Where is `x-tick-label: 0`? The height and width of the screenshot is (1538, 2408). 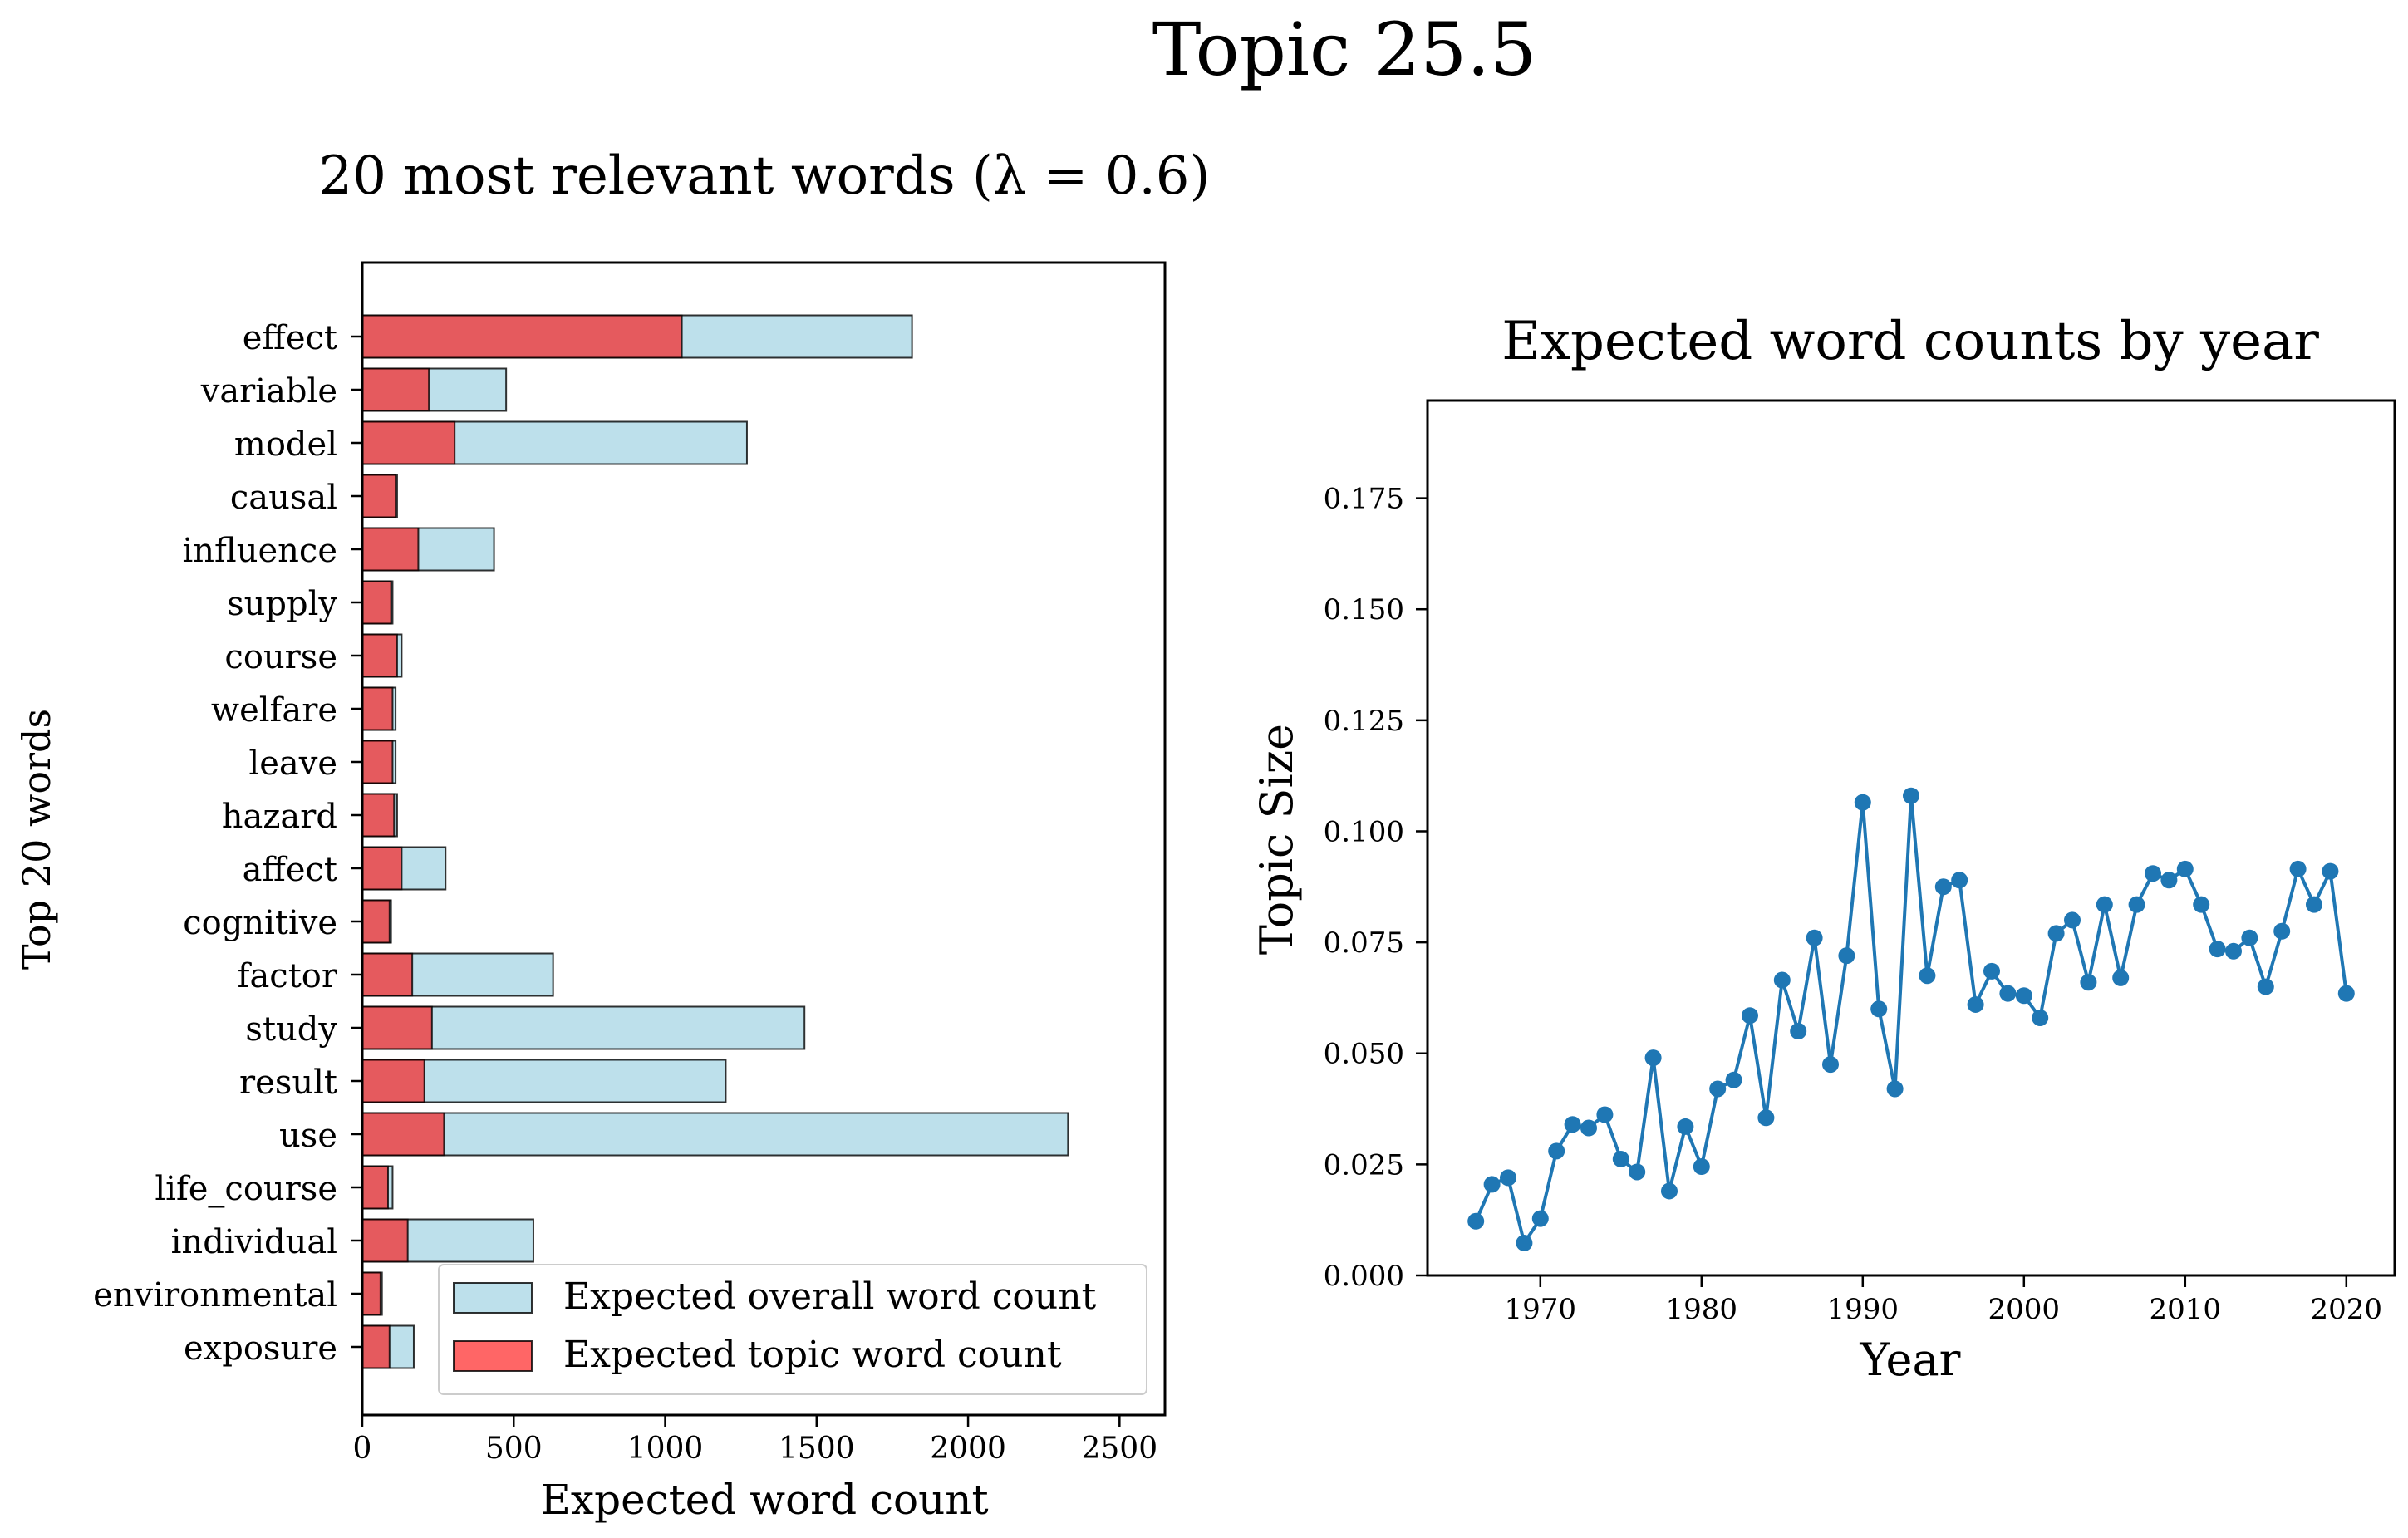 x-tick-label: 0 is located at coordinates (362, 1449).